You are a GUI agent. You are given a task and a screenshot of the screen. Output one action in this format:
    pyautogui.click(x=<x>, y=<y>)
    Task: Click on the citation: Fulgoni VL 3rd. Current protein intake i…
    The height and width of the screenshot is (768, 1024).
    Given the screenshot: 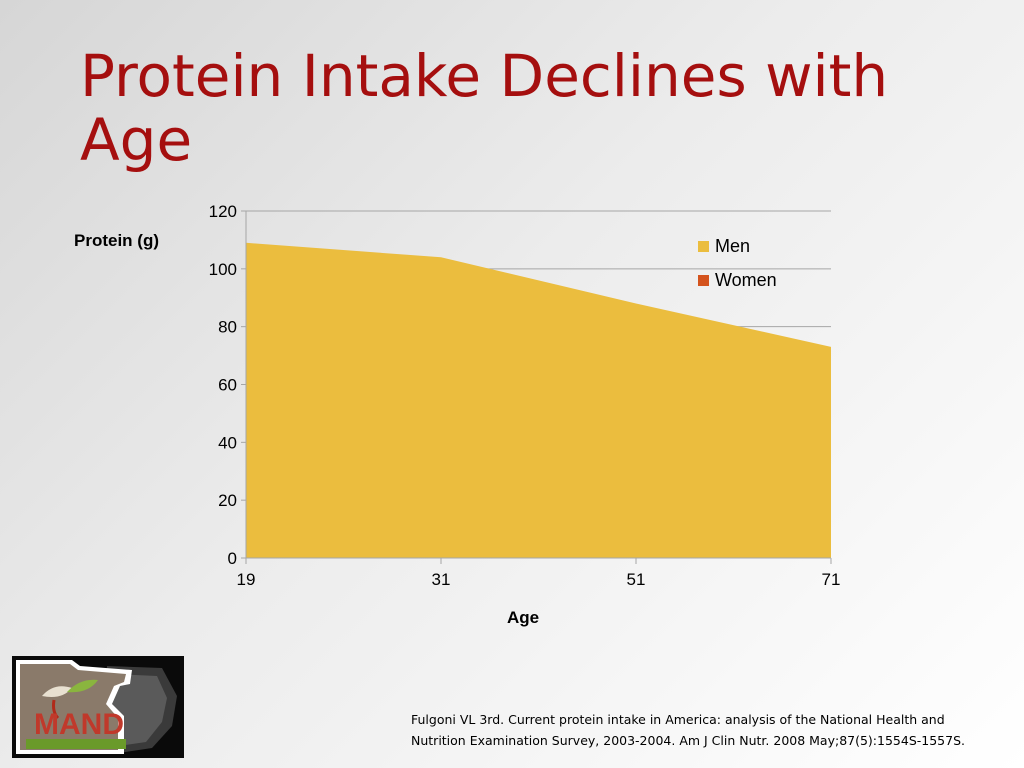 What is the action you would take?
    pyautogui.click(x=688, y=730)
    